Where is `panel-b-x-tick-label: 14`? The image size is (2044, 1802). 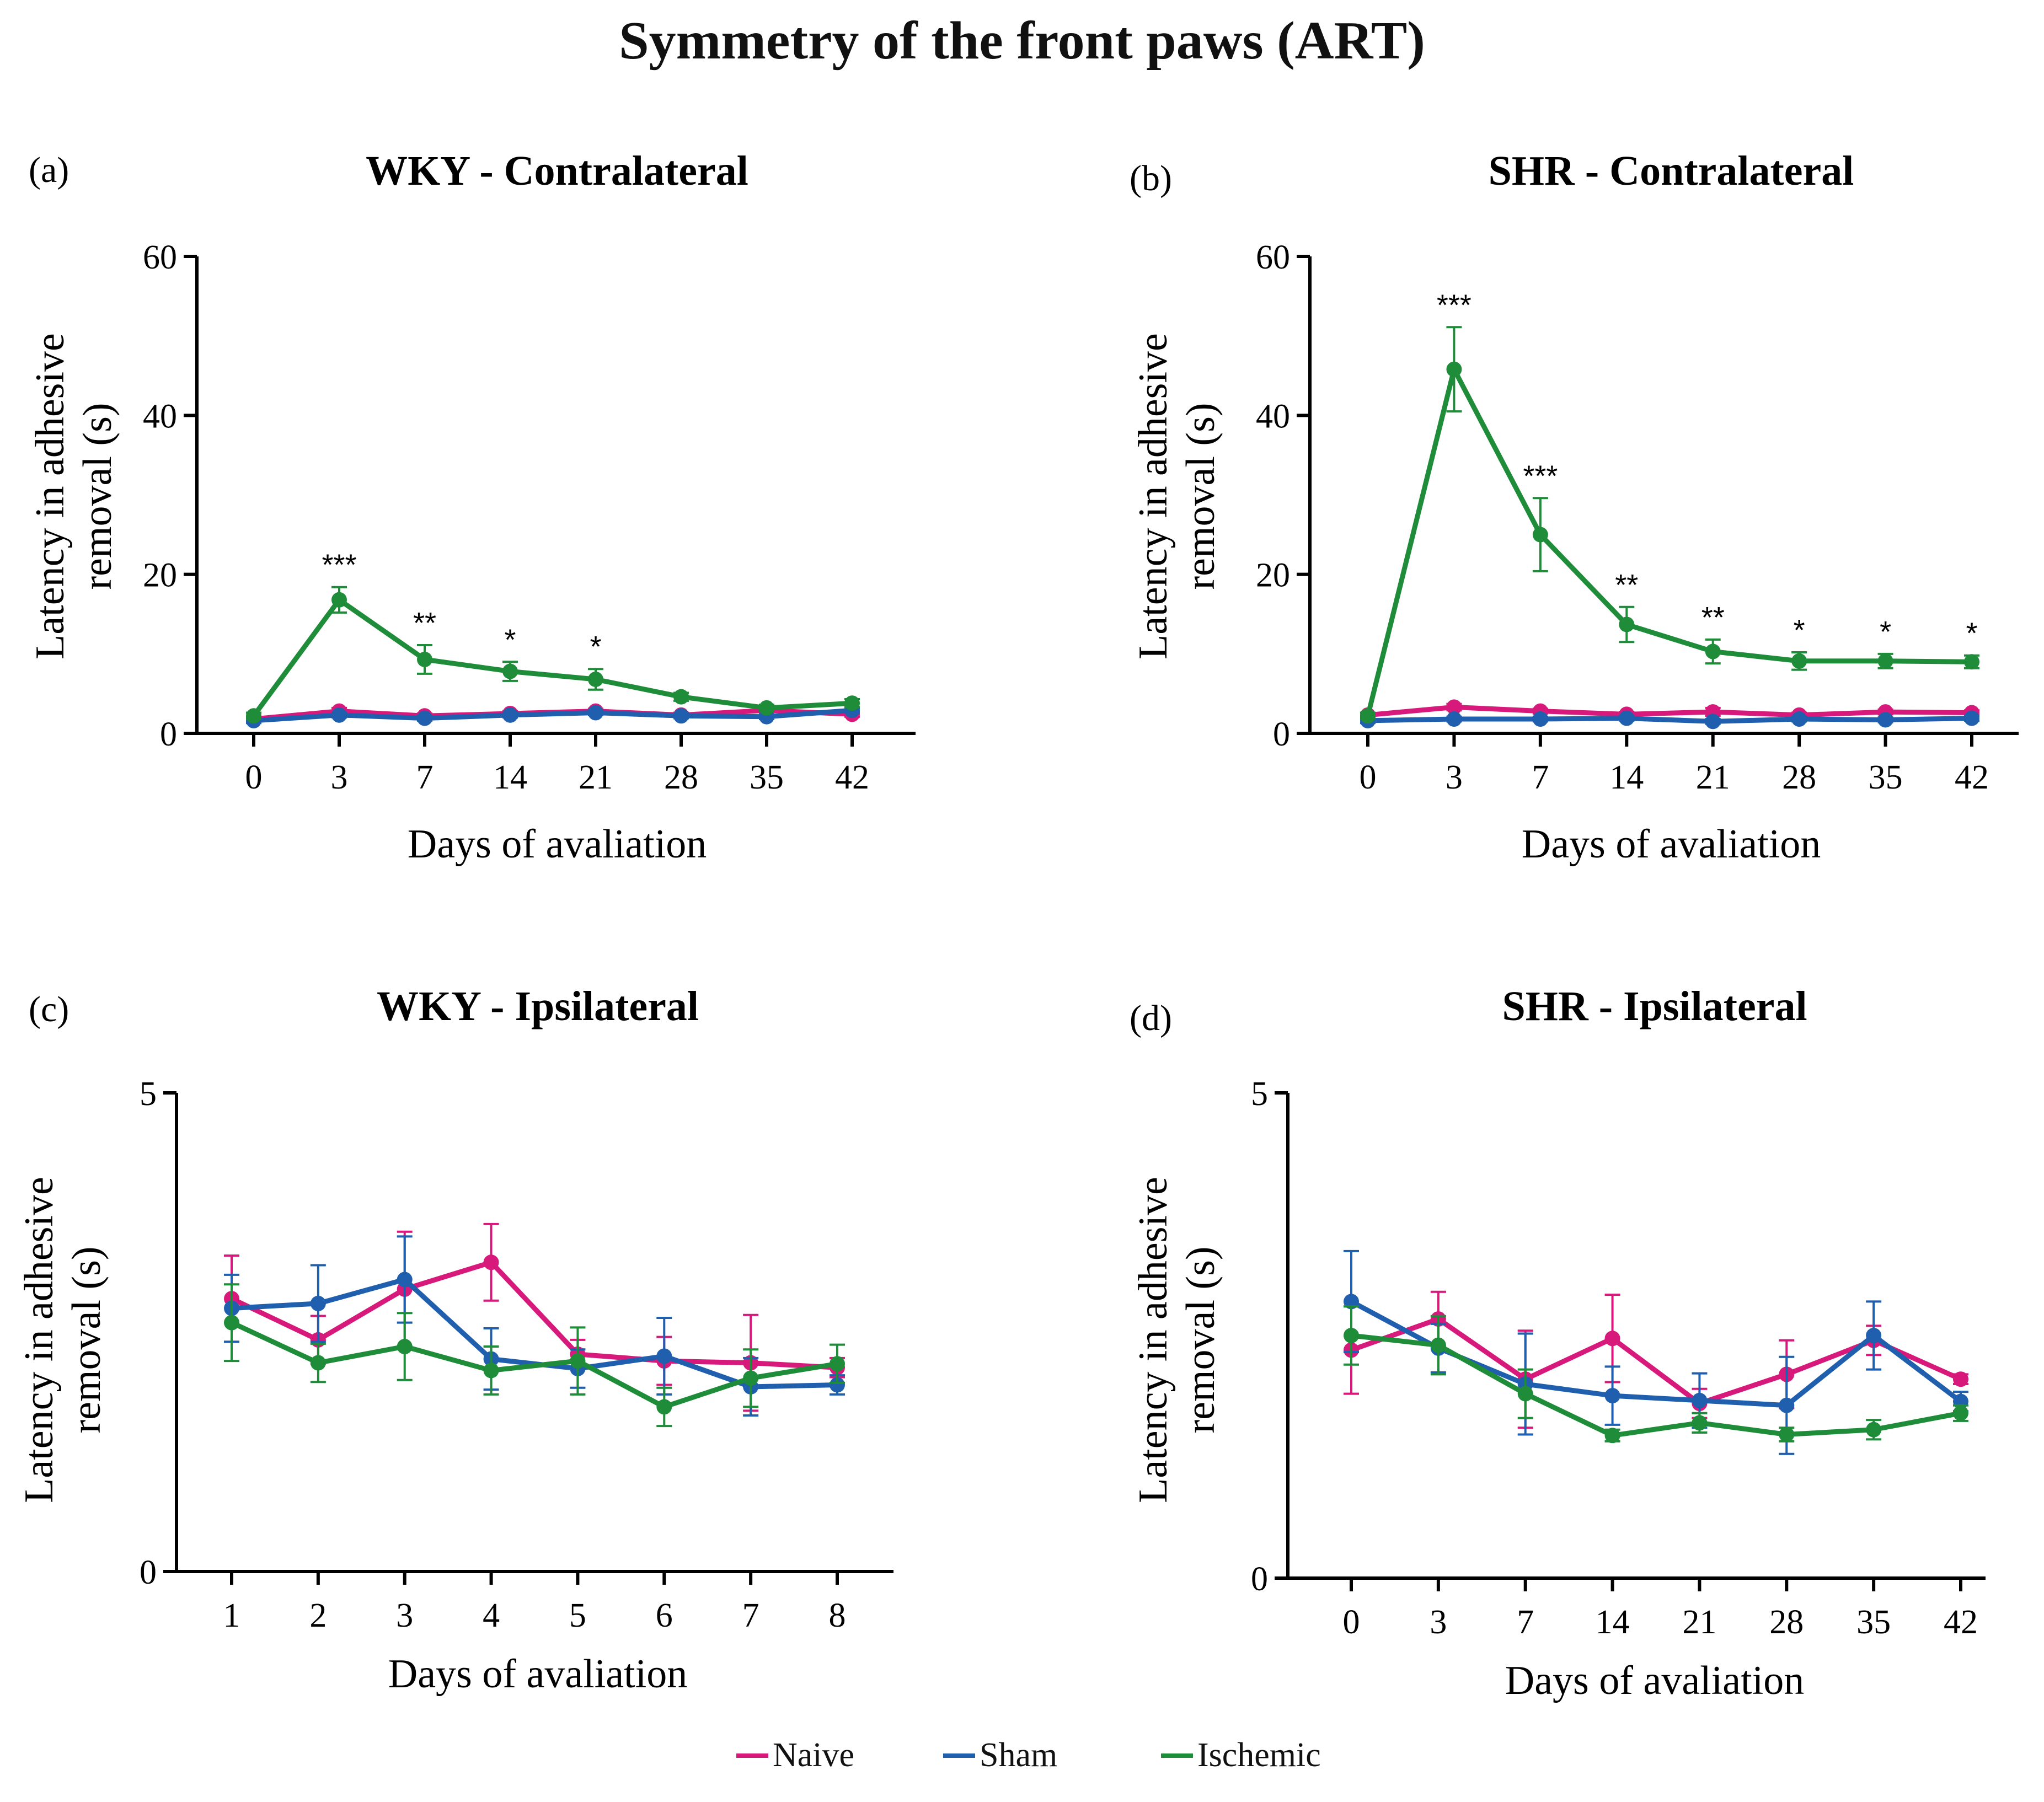 panel-b-x-tick-label: 14 is located at coordinates (1626, 777).